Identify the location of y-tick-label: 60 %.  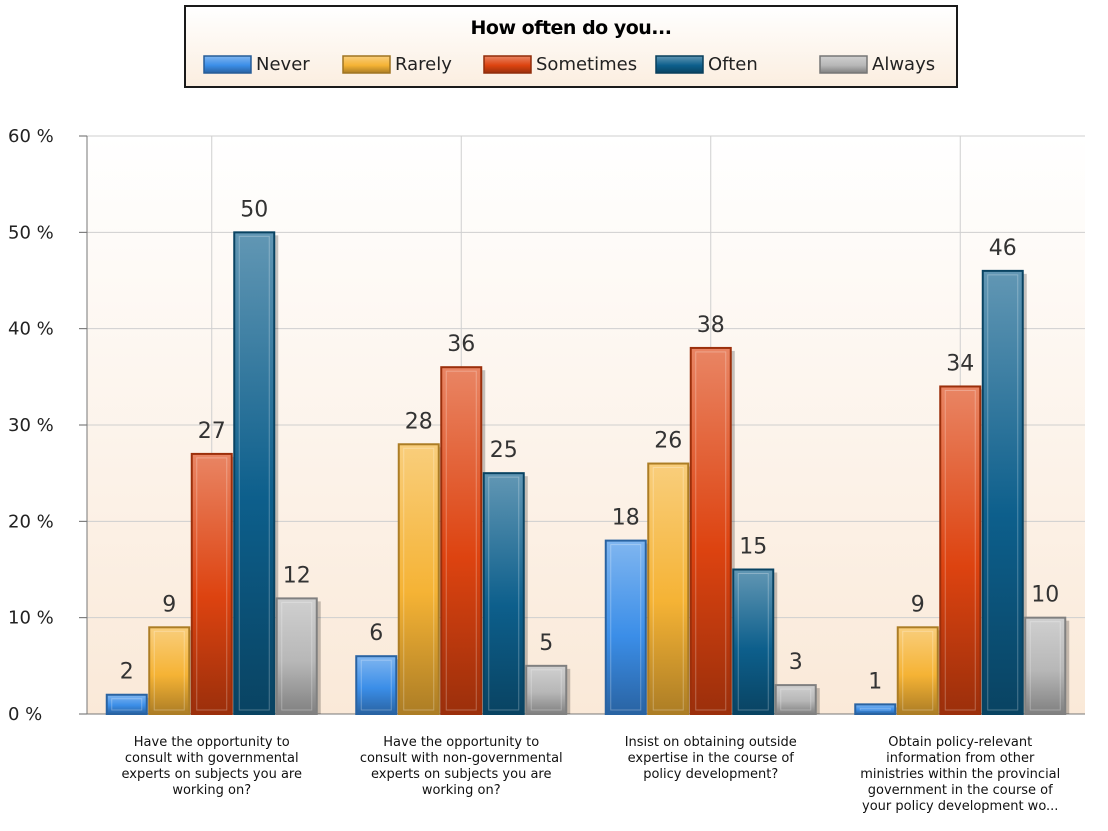
(31, 136).